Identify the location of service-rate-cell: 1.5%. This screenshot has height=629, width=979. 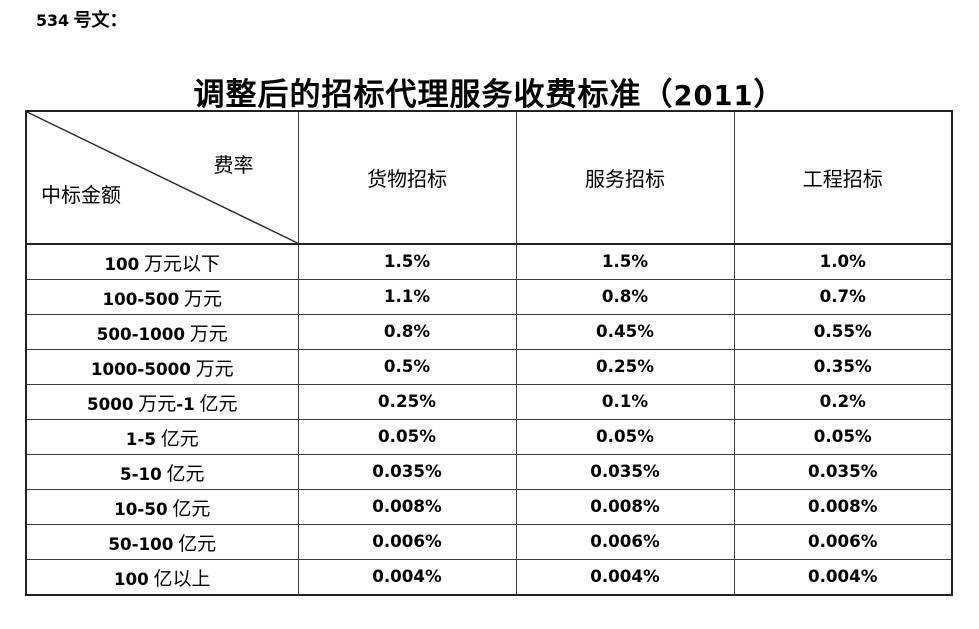
(625, 261).